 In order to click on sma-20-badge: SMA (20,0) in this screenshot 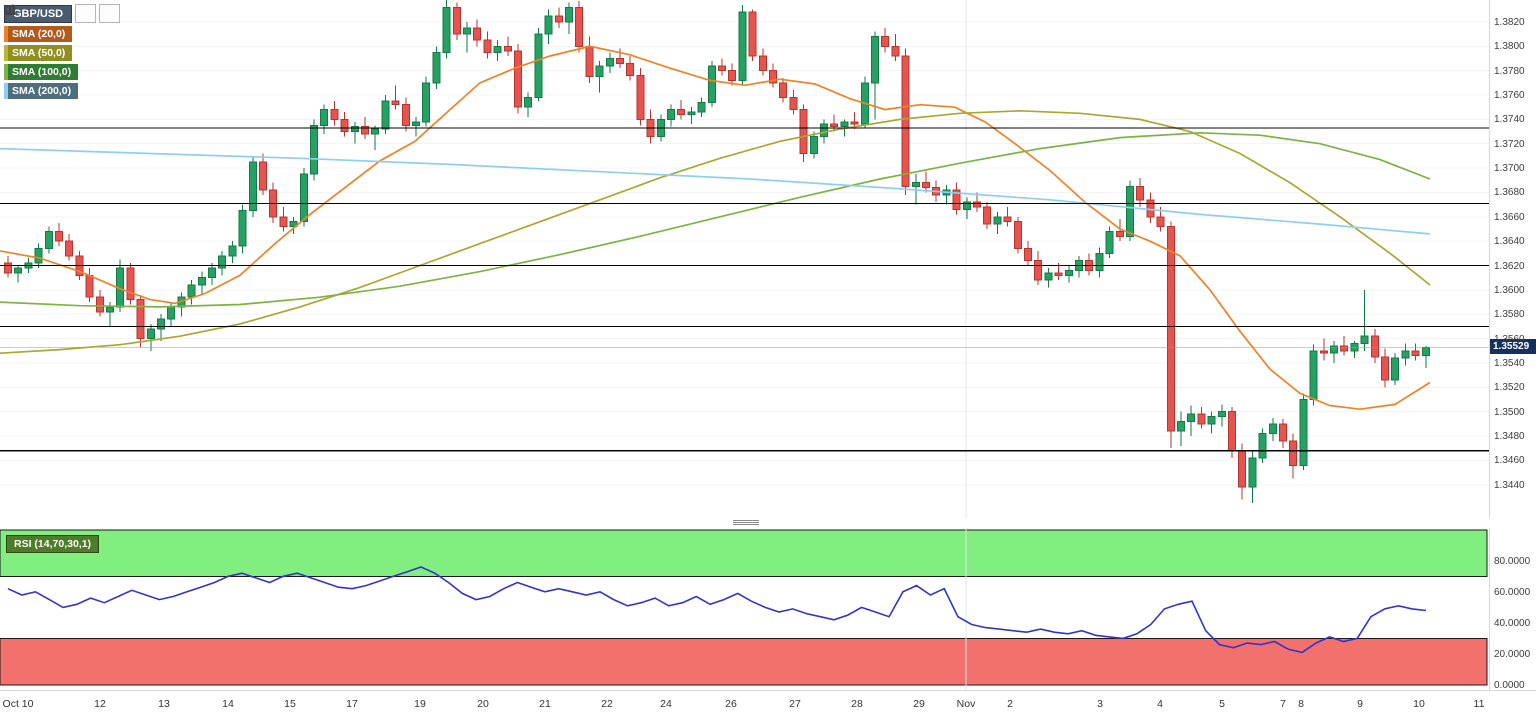, I will do `click(38, 34)`.